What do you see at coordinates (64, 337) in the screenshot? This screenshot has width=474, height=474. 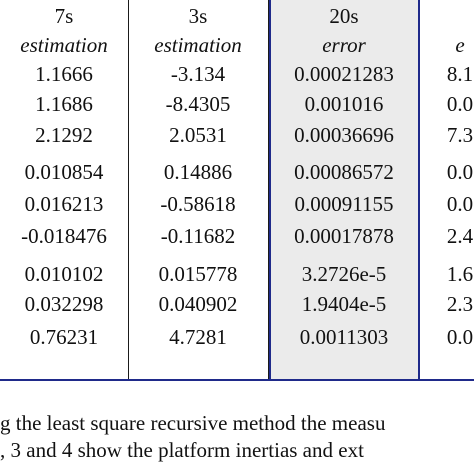 I see `table-cell: 0.76231` at bounding box center [64, 337].